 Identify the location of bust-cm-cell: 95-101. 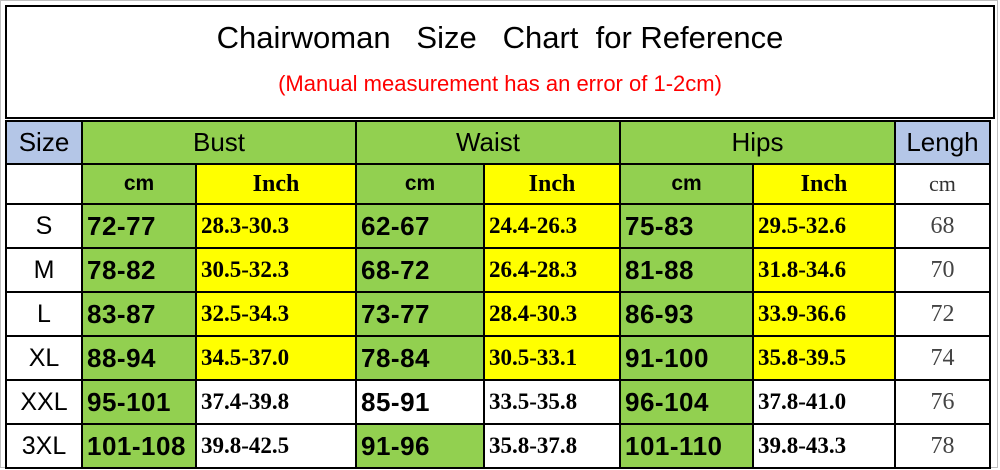
(139, 402).